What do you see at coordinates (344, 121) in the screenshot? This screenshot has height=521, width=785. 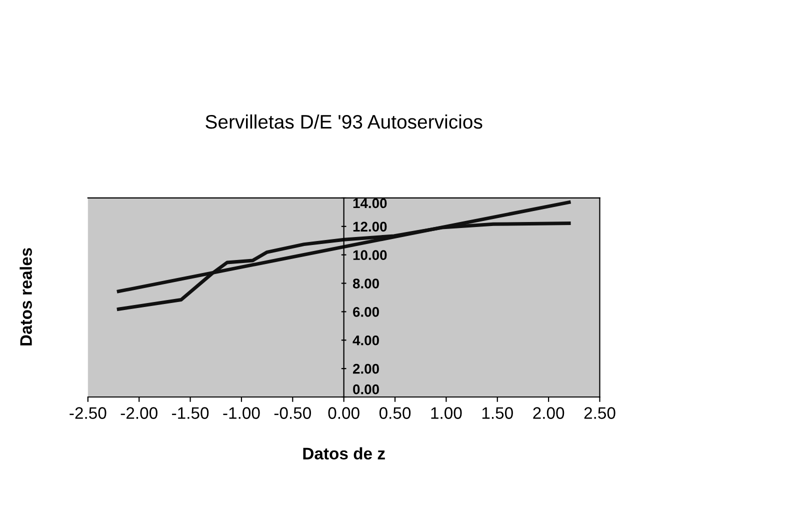 I see `chart-title: Servilletas D/E '93 Autoservicios` at bounding box center [344, 121].